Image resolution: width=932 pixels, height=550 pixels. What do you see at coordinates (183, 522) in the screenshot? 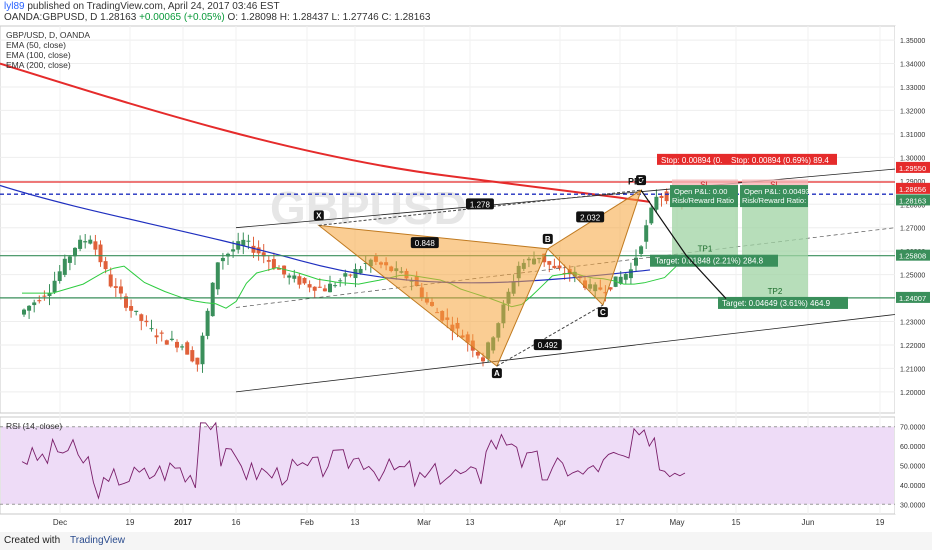
I see `x-tick-label: 2017` at bounding box center [183, 522].